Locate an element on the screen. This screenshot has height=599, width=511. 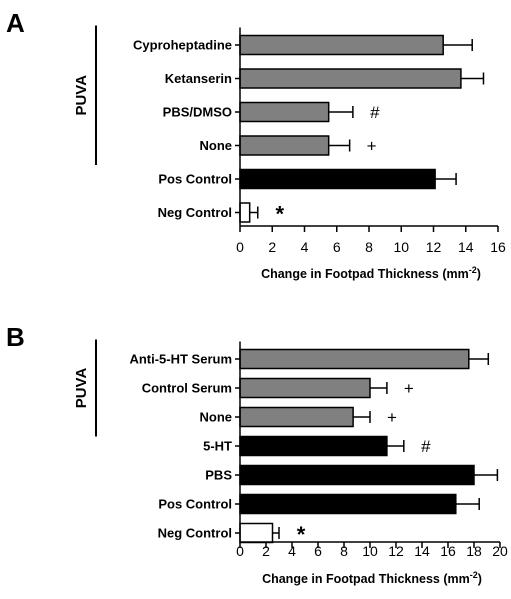
bar-row: Ketanserin is located at coordinates (325, 78).